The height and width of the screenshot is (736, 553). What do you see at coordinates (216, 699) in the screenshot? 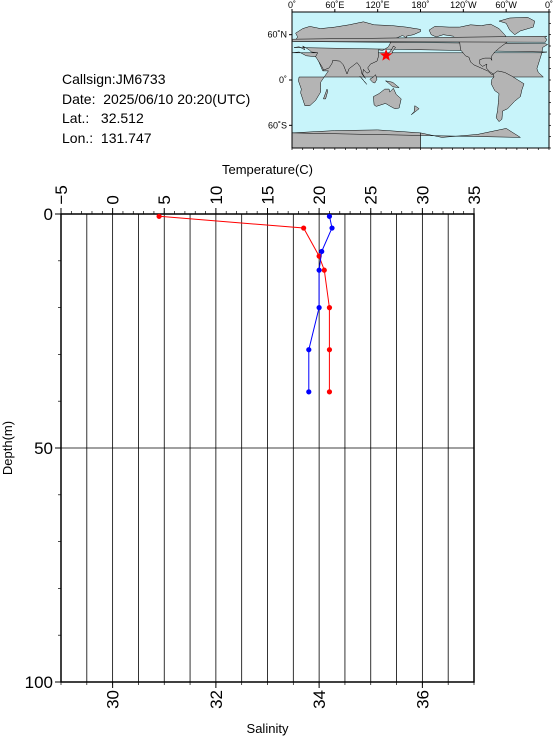
I see `salinity-tick-label: 32` at bounding box center [216, 699].